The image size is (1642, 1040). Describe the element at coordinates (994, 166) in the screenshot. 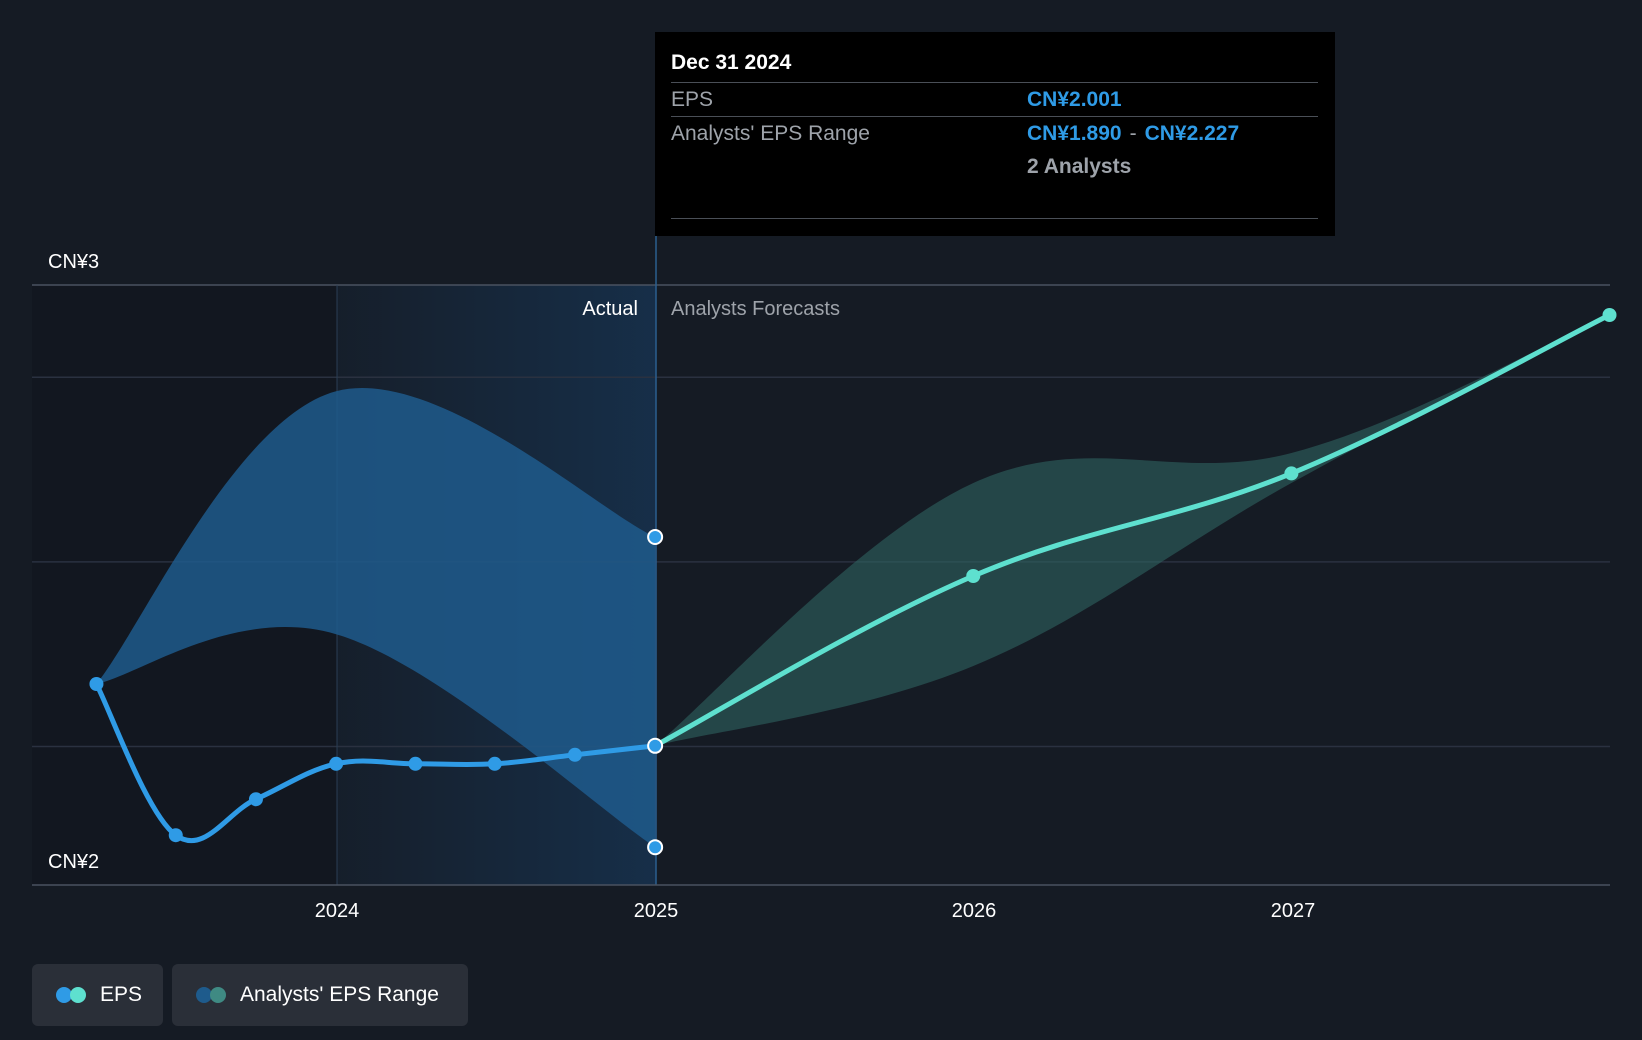

I see `tooltip-analysts-row: 2 Analysts` at that location.